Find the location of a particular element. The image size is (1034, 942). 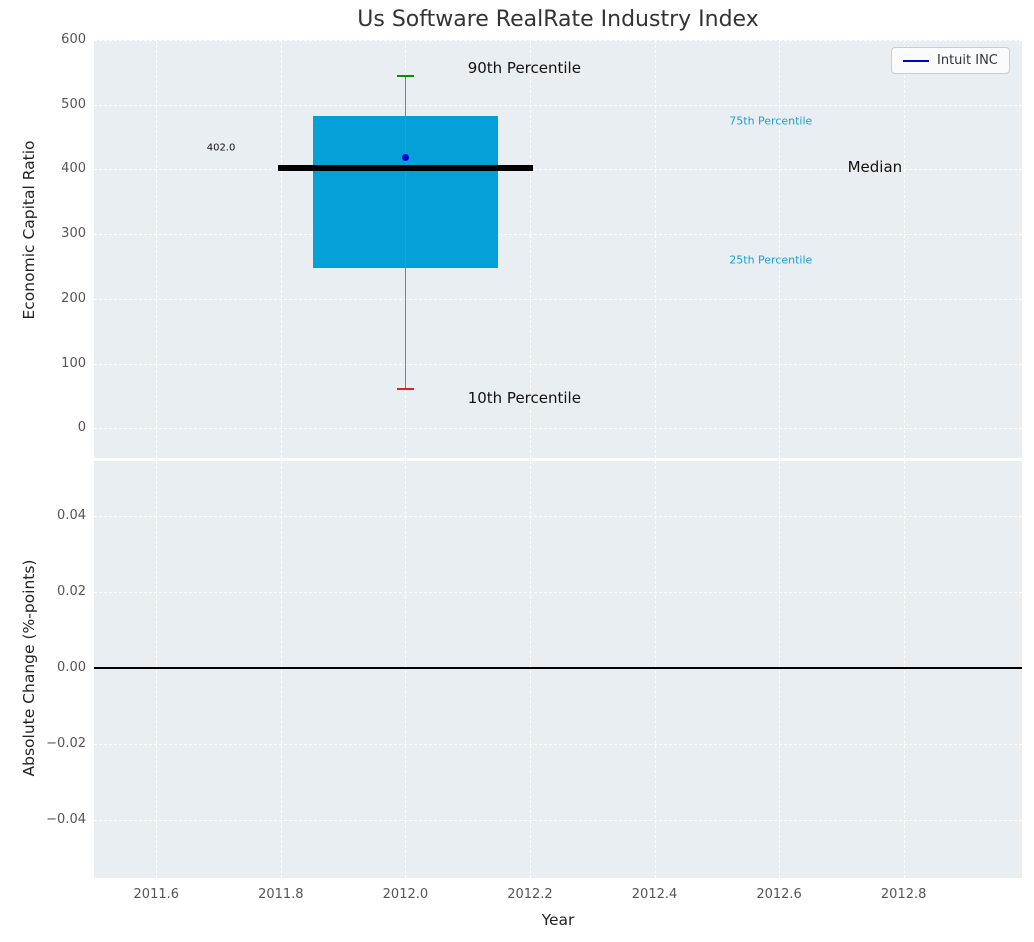

y-tick-label: 300 is located at coordinates (73, 234).